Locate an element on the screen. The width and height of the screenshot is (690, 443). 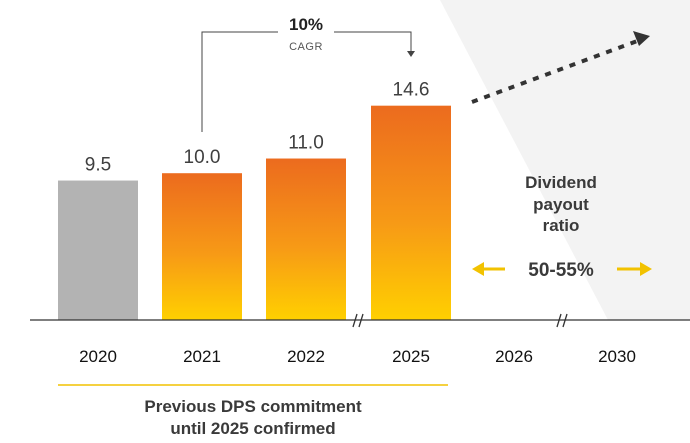
cagr-label: CAGR is located at coordinates (306, 47).